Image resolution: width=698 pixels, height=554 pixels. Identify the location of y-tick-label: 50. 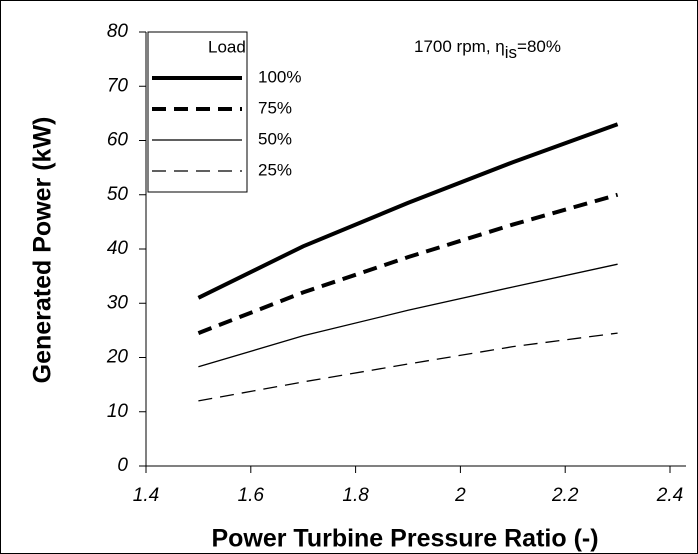
(118, 194).